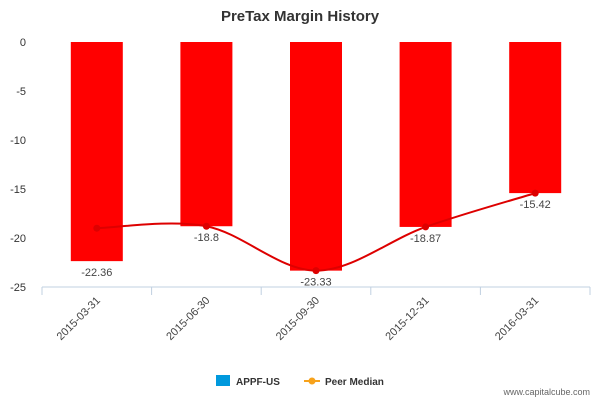  I want to click on data-label: -15.42, so click(535, 205).